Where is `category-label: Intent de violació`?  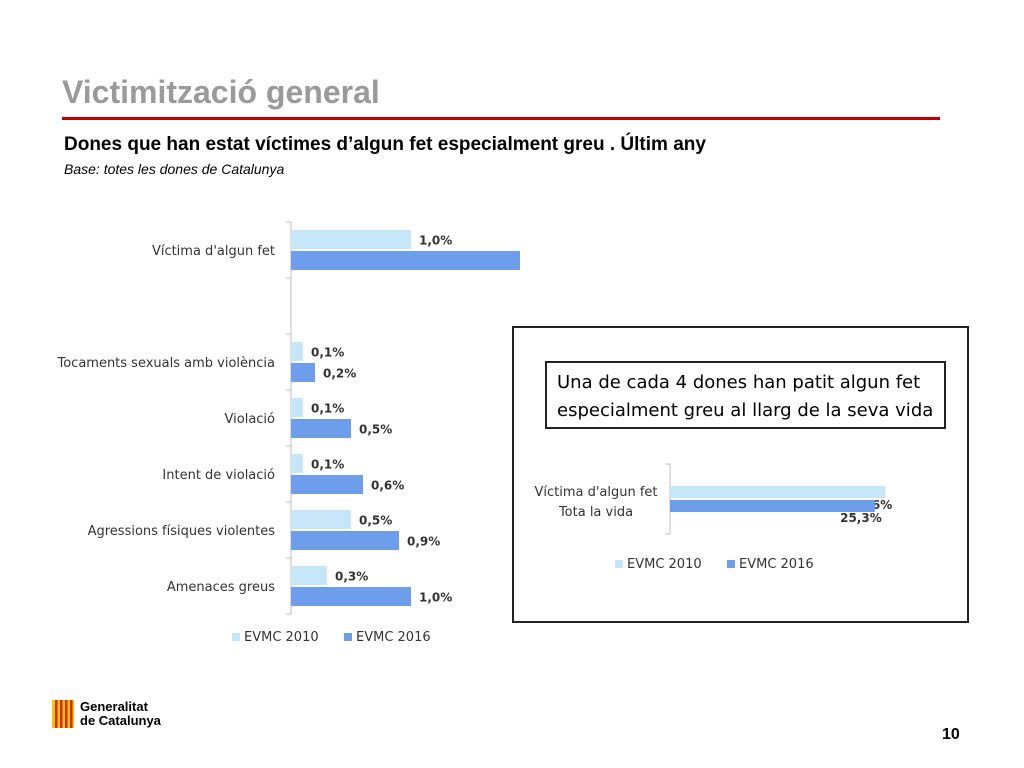
category-label: Intent de violació is located at coordinates (218, 475).